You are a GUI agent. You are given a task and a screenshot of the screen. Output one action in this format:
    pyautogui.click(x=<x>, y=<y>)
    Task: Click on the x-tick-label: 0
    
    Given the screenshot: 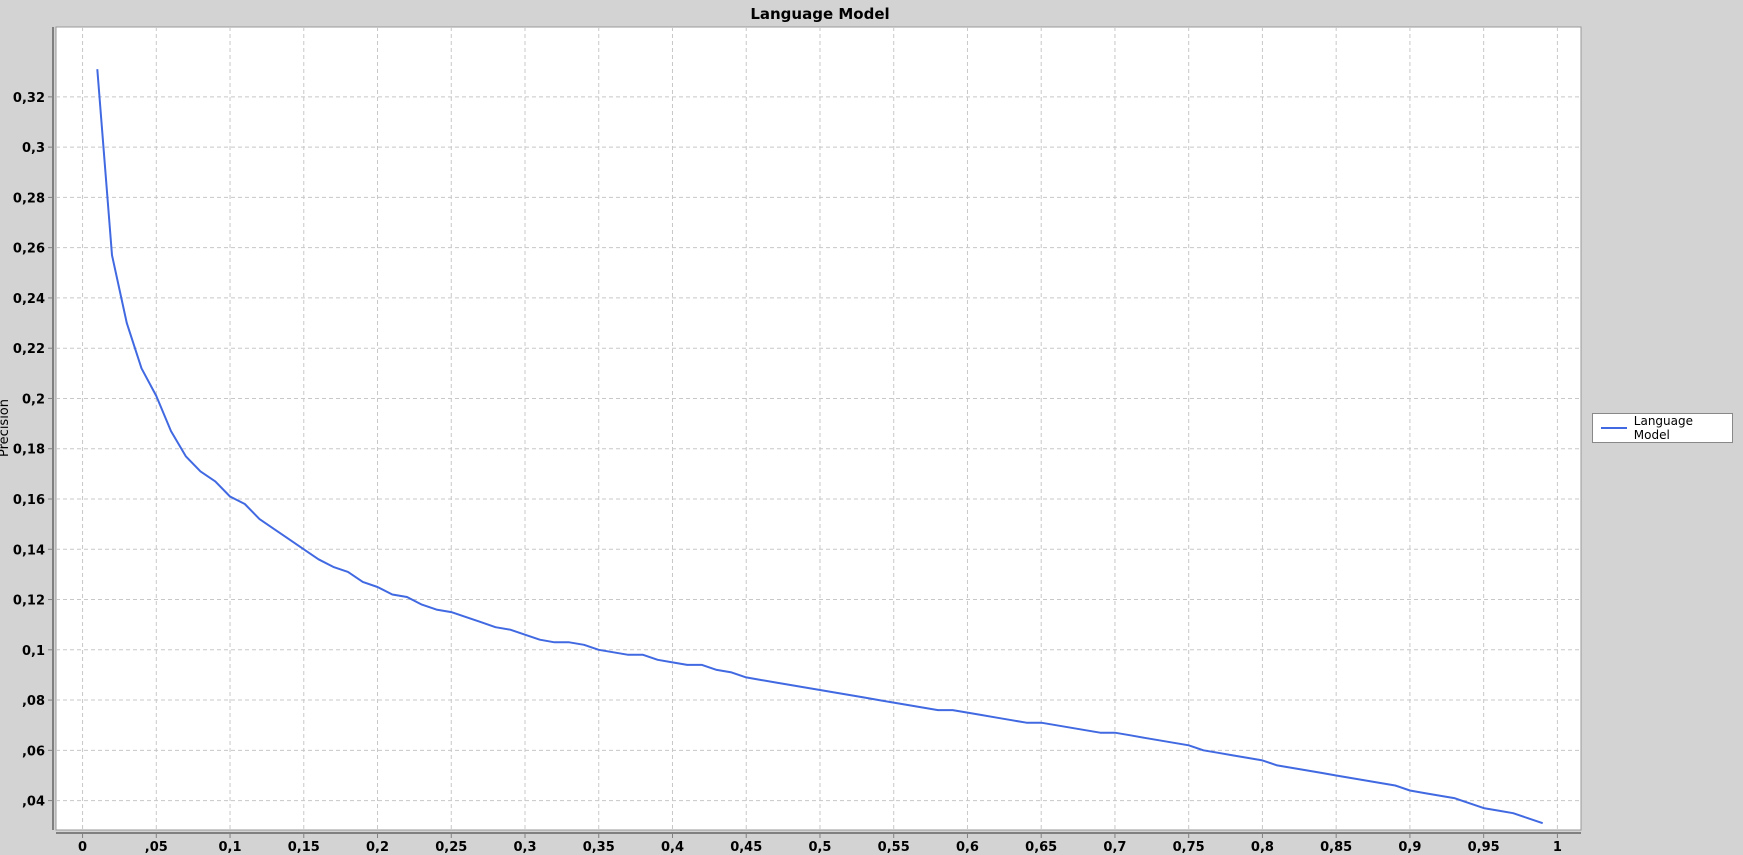 What is the action you would take?
    pyautogui.click(x=82, y=847)
    